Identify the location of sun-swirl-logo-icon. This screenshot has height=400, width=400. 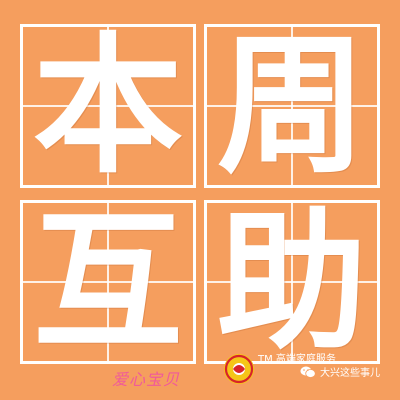
(239, 369).